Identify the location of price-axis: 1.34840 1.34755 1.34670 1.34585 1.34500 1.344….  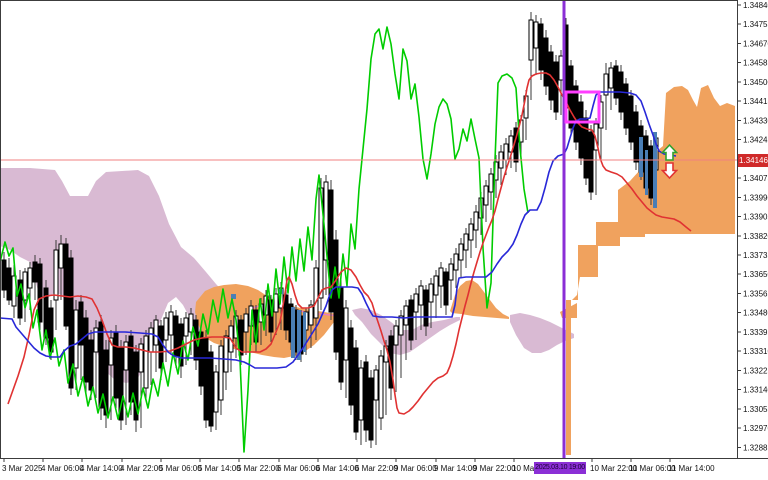
(752, 226).